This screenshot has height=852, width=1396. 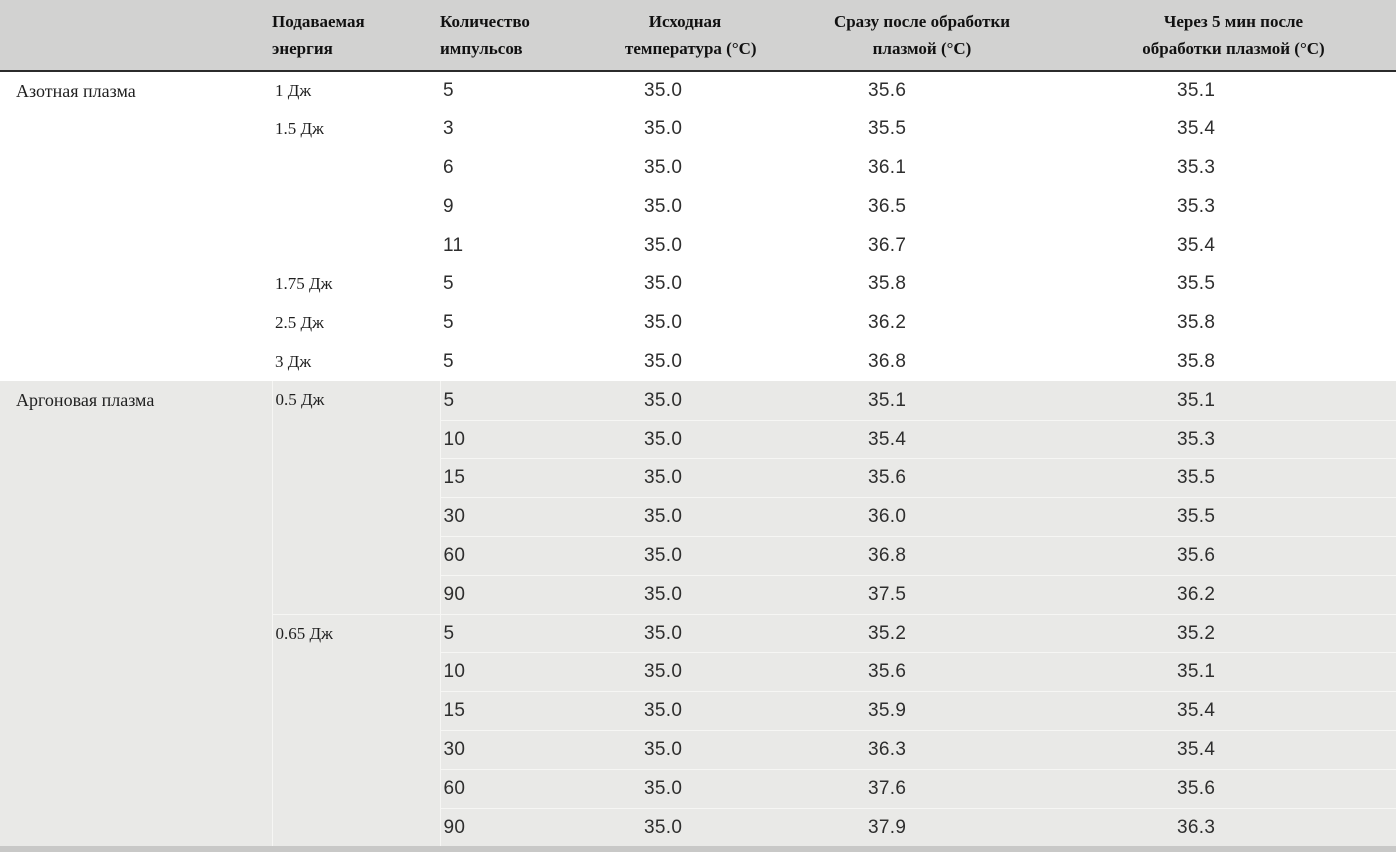 What do you see at coordinates (905, 594) in the screenshot?
I see `after-treatment-temp-cell: 37.5` at bounding box center [905, 594].